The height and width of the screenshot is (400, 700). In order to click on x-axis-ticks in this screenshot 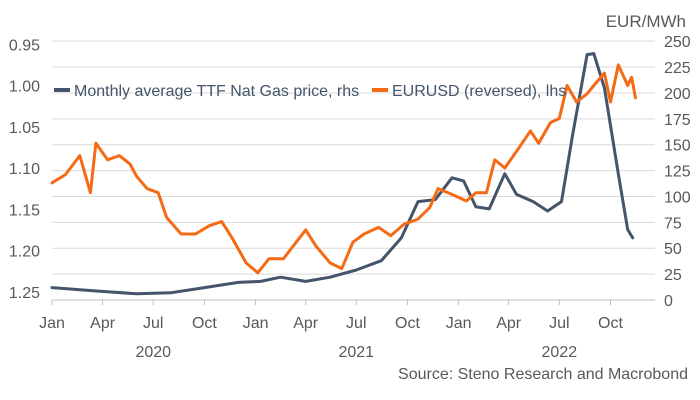, I will do `click(353, 302)`.